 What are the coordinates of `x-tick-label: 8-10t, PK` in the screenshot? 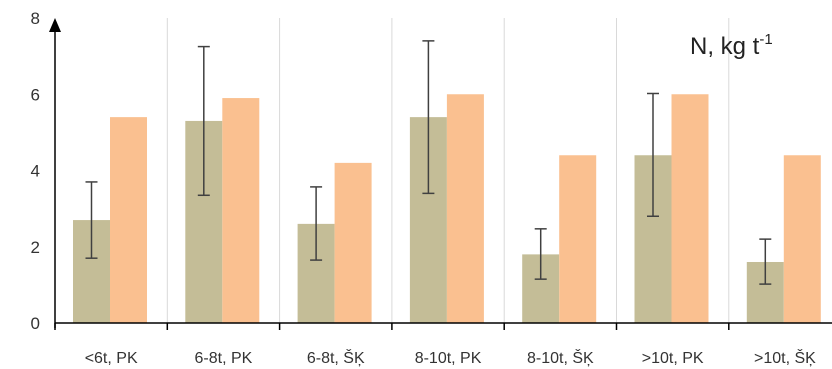 It's located at (448, 358).